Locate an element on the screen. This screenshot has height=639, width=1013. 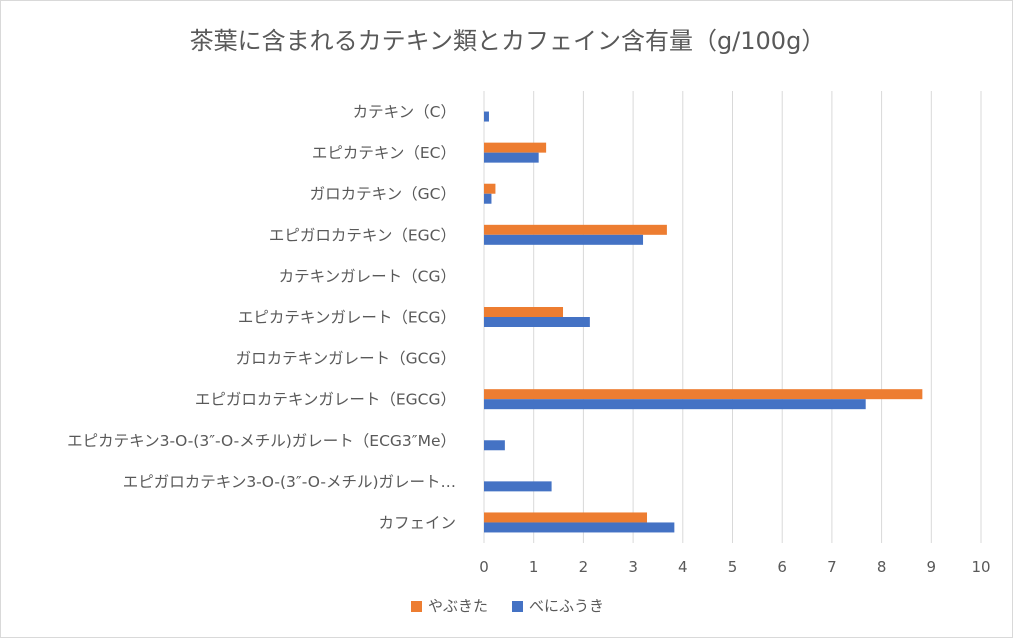
x-tick-label: 2 is located at coordinates (584, 567).